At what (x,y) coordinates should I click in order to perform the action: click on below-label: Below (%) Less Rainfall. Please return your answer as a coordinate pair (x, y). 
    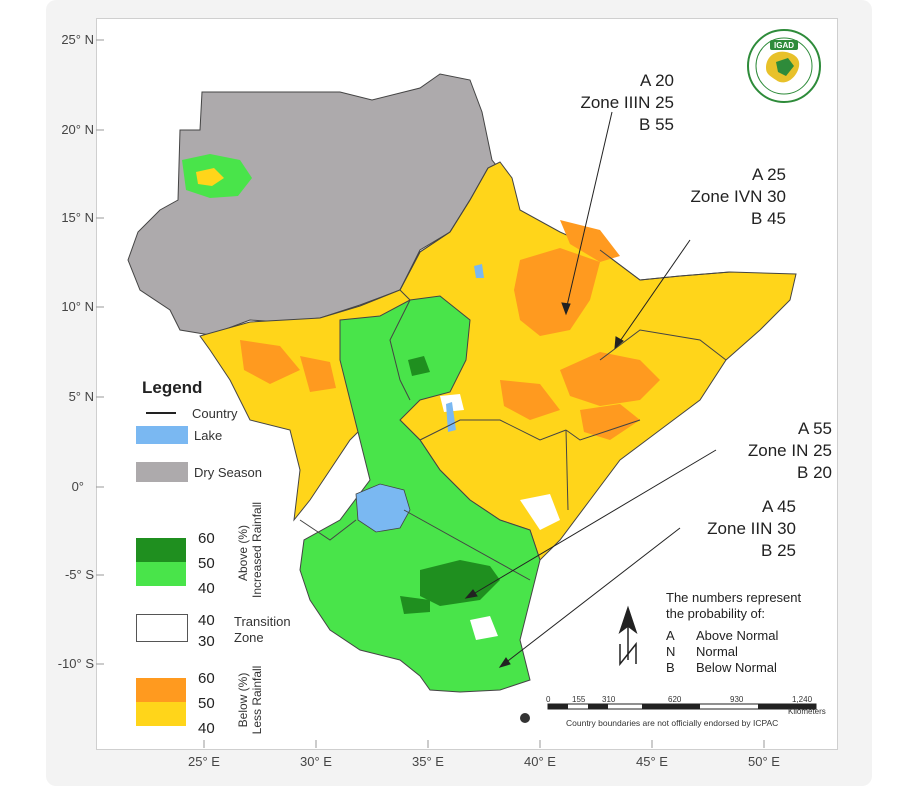
    Looking at the image, I should click on (250, 700).